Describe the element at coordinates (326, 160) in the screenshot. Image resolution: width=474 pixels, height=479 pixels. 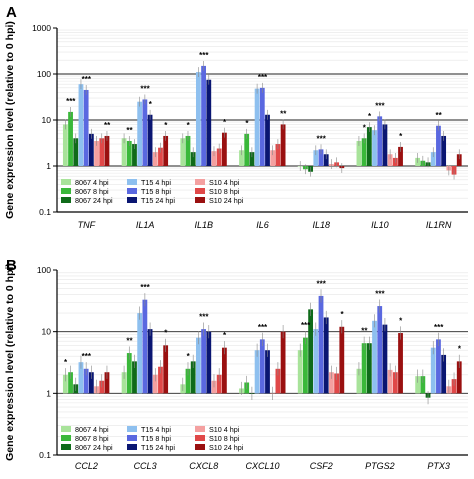
I see `bar-IL18-T15 24 hpi` at that location.